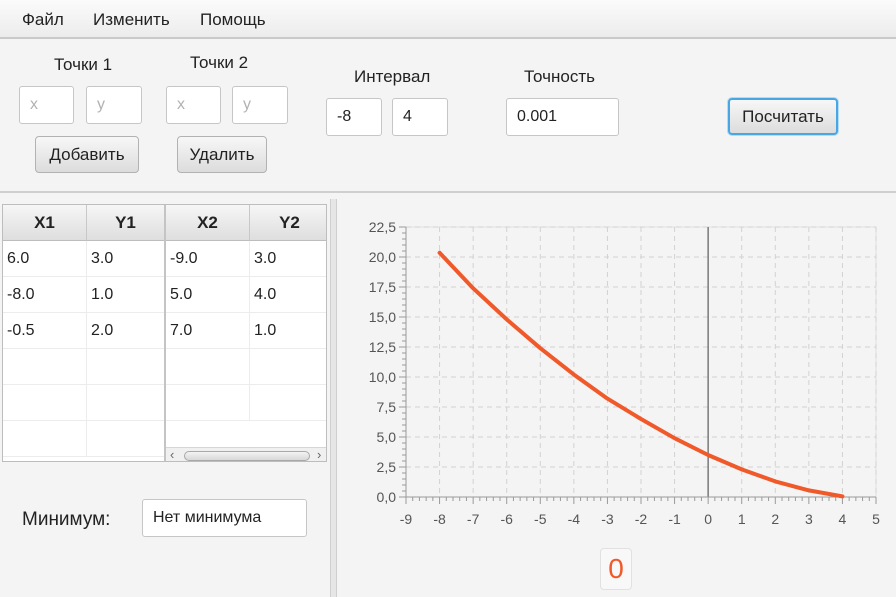  What do you see at coordinates (193, 105) in the screenshot?
I see `points2-x-input: x` at bounding box center [193, 105].